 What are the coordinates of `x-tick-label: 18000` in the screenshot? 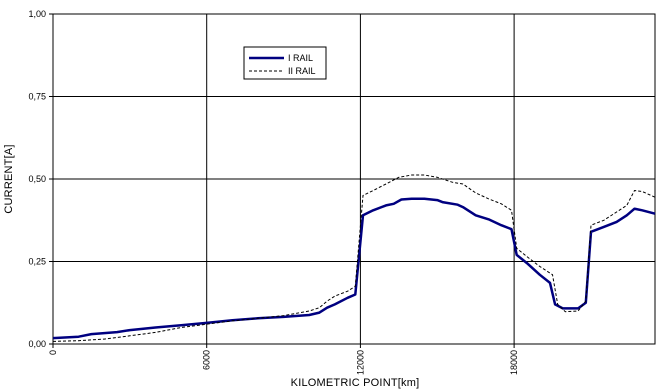 It's located at (514, 362).